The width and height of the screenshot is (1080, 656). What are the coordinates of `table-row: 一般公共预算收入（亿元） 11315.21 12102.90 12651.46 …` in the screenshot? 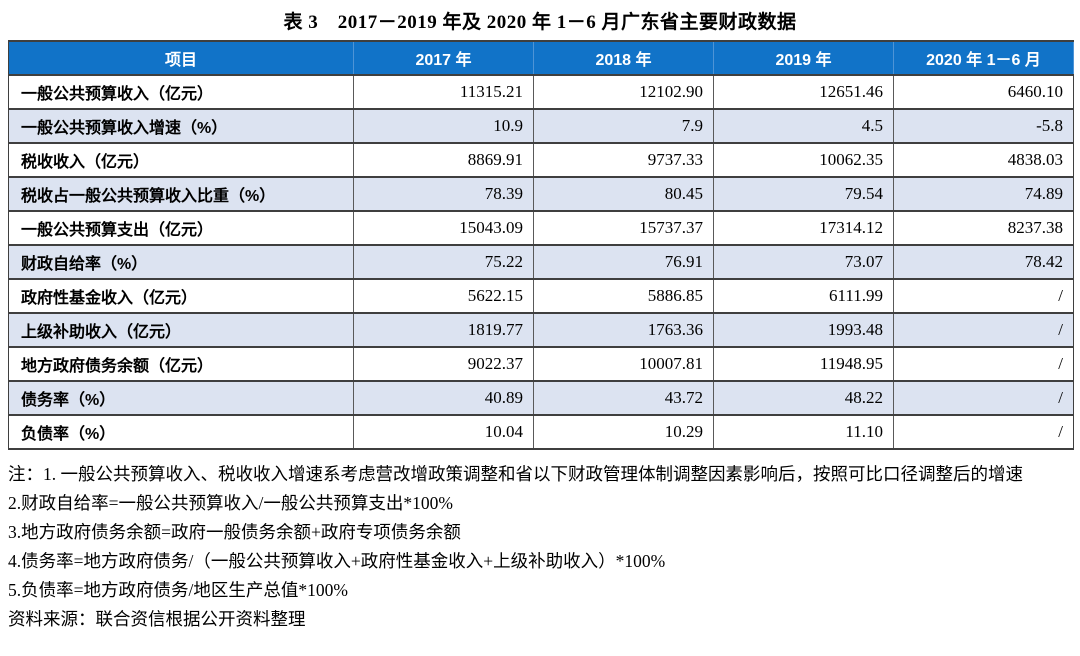 It's located at (541, 92).